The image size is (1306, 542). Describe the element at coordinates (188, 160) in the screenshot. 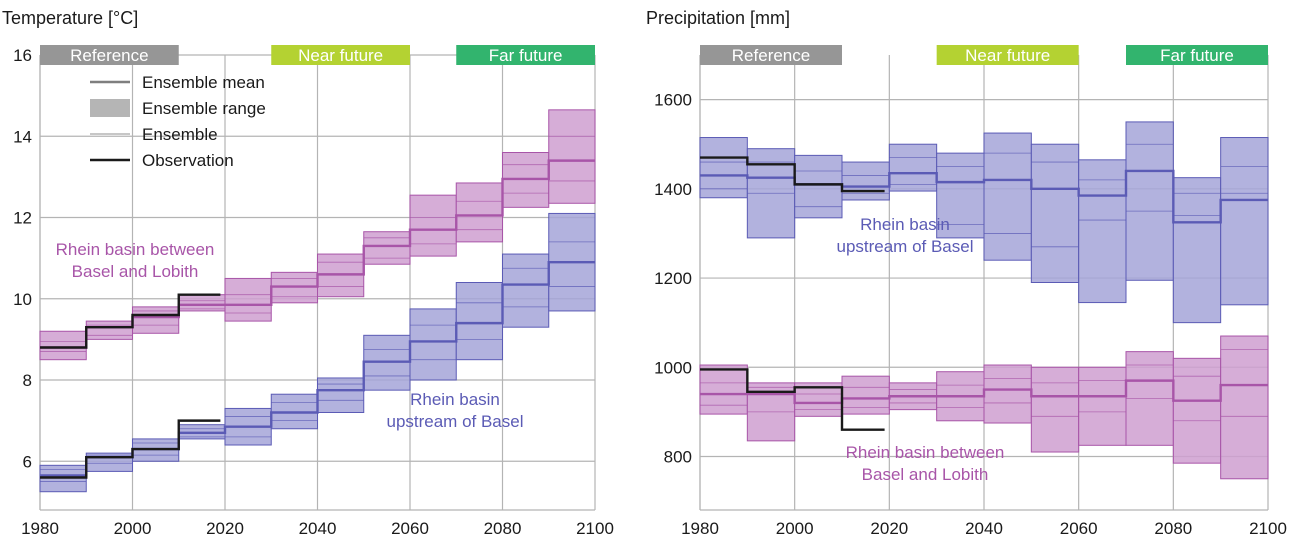

I see `legend-label: Observation` at that location.